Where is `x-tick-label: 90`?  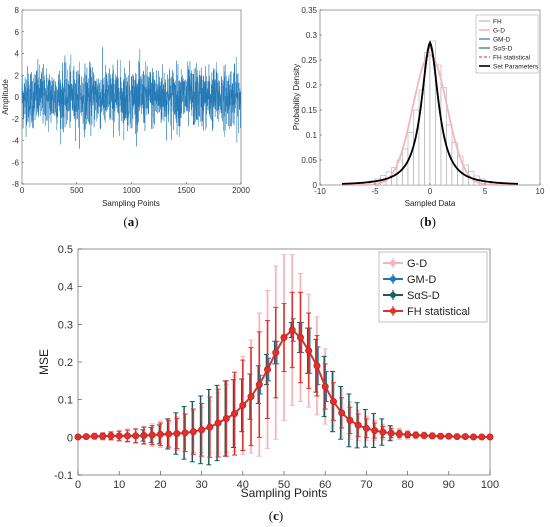
x-tick-label: 90 is located at coordinates (449, 485).